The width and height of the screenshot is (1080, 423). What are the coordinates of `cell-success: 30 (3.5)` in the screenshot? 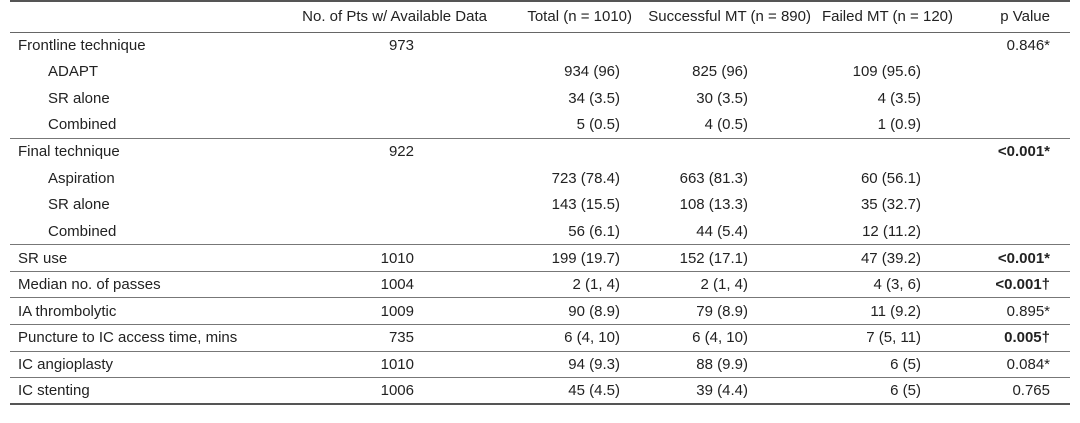 It's located at (722, 98).